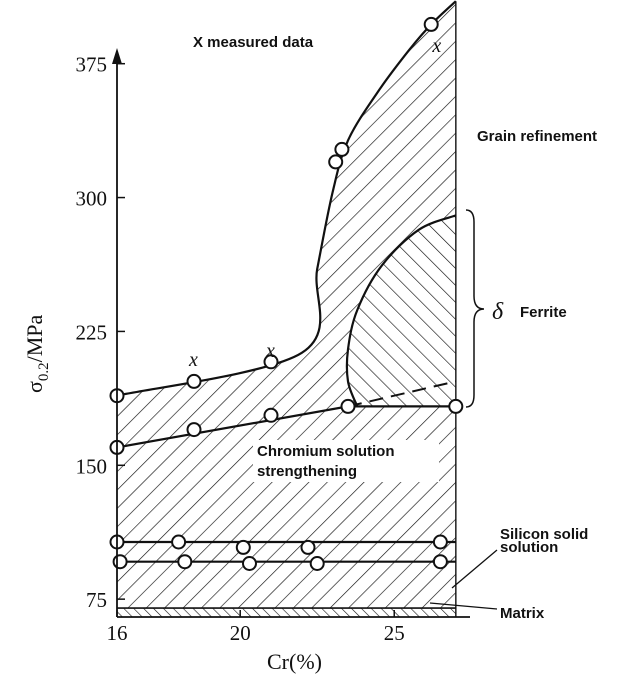 The height and width of the screenshot is (689, 637). I want to click on y-axis-arrow, so click(117, 56).